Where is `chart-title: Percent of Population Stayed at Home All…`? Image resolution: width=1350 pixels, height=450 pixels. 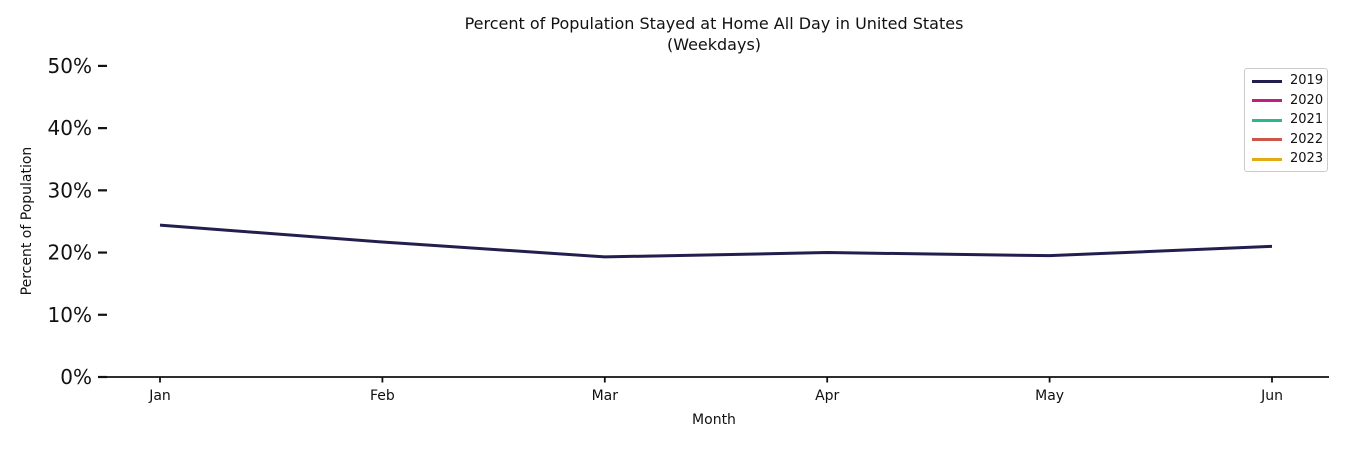
chart-title: Percent of Population Stayed at Home All… is located at coordinates (714, 34).